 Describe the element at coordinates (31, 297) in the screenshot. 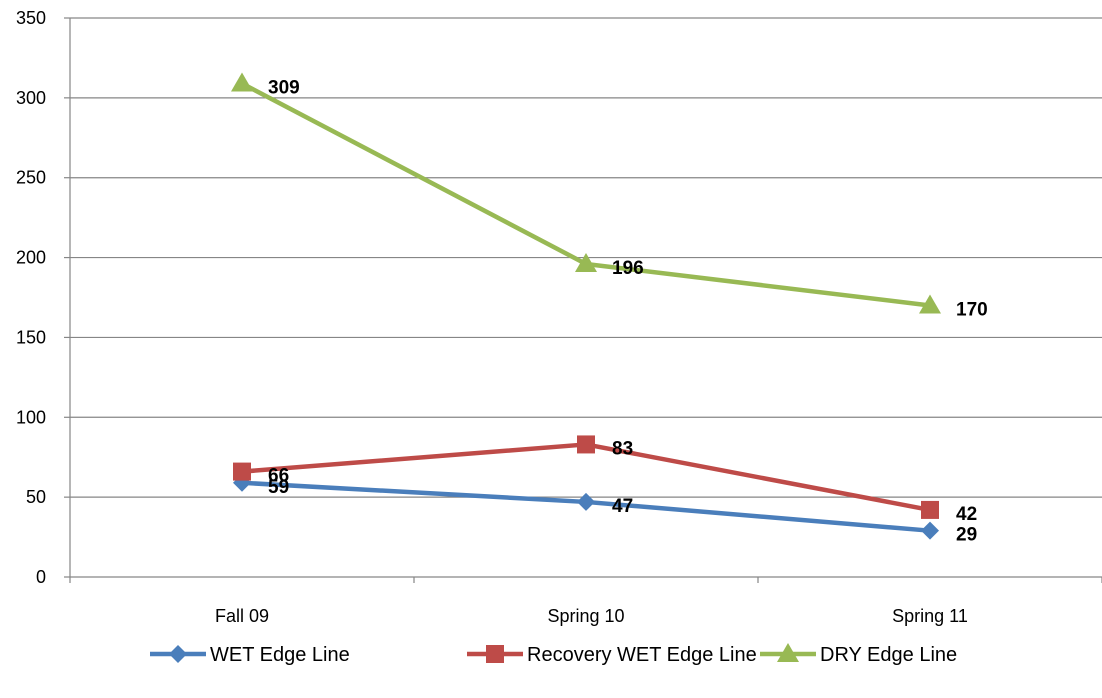

I see `y-tick-labels: 0 50 100 150 200 250 300 350` at that location.